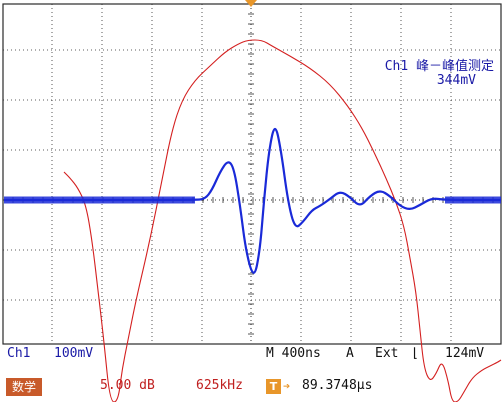 This screenshot has width=504, height=402. What do you see at coordinates (74, 353) in the screenshot?
I see `volts-per-div: 100mV` at bounding box center [74, 353].